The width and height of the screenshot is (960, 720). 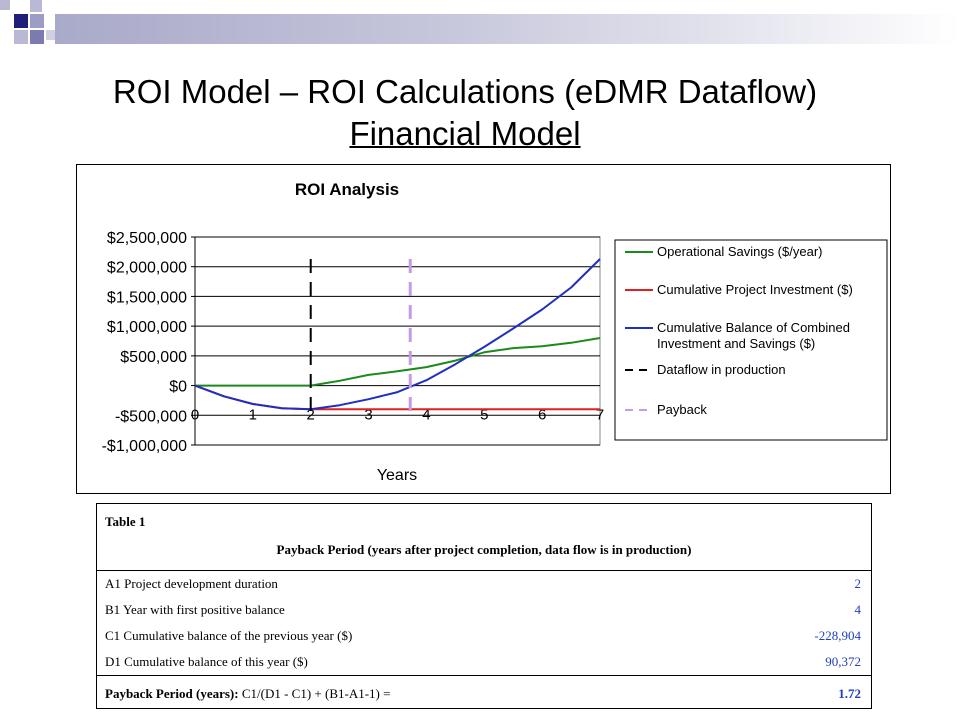 I want to click on table-caption: Table 1, so click(x=125, y=521).